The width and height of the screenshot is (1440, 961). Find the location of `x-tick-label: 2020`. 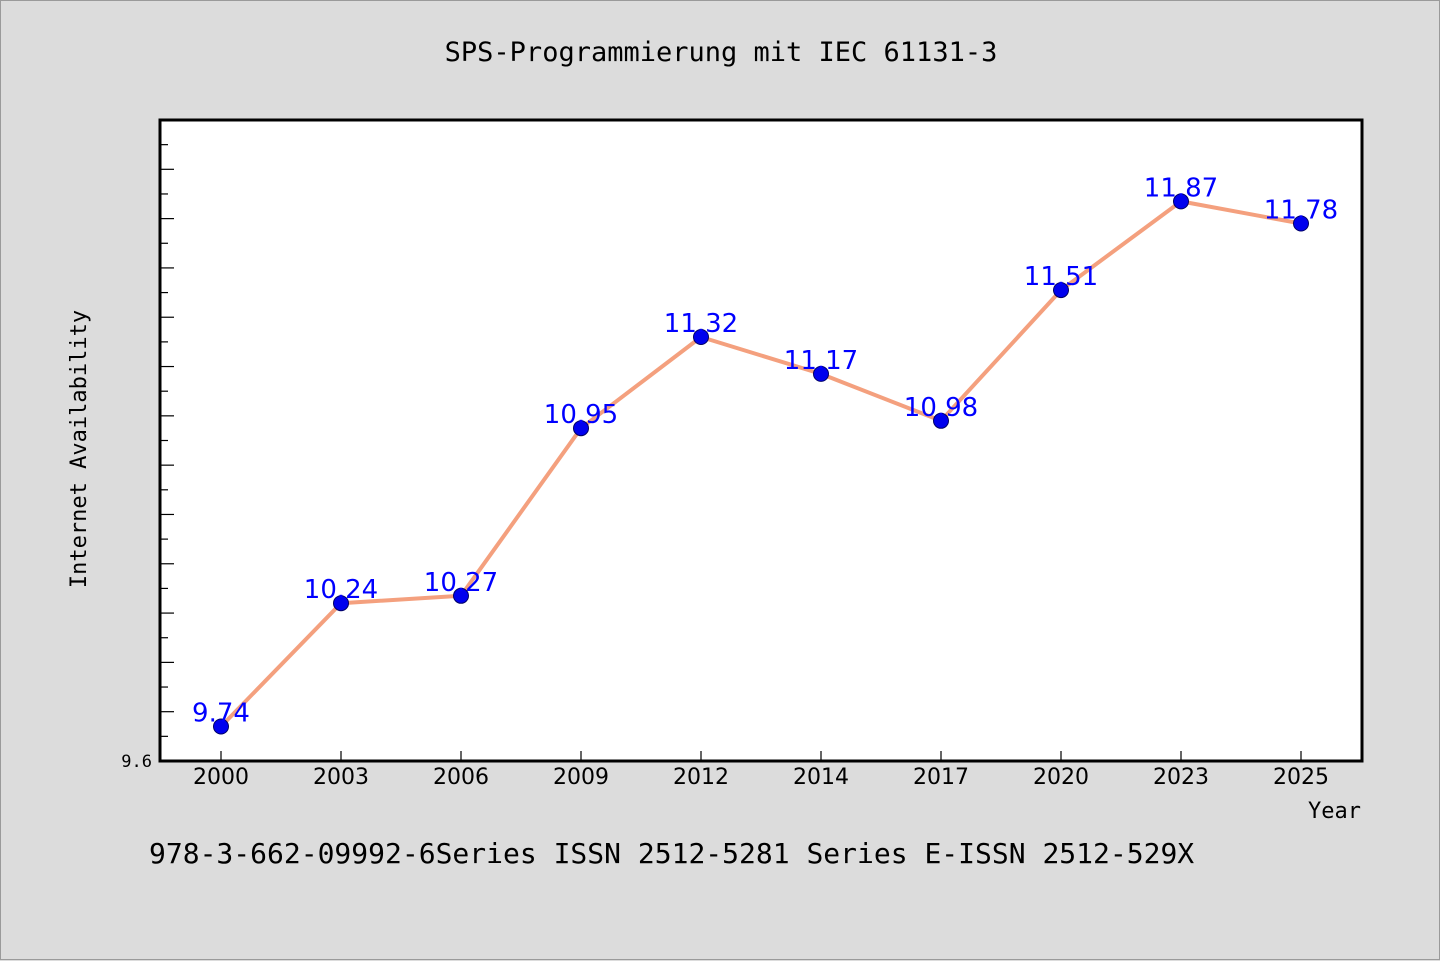

x-tick-label: 2020 is located at coordinates (1061, 777).